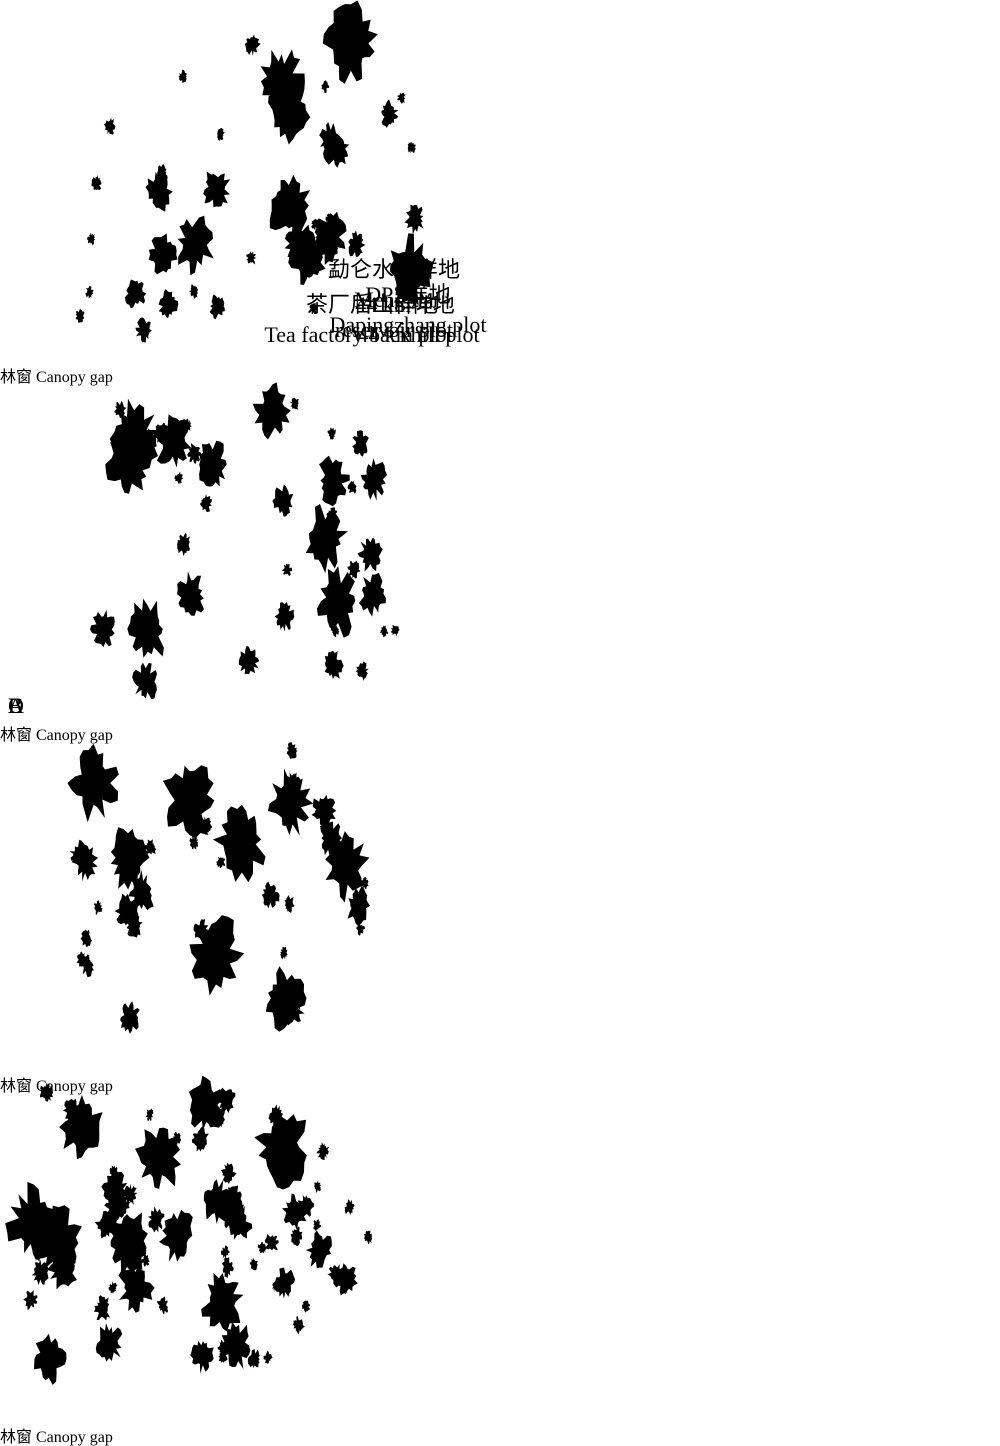  I want to click on panel-label: A, so click(16, 705).